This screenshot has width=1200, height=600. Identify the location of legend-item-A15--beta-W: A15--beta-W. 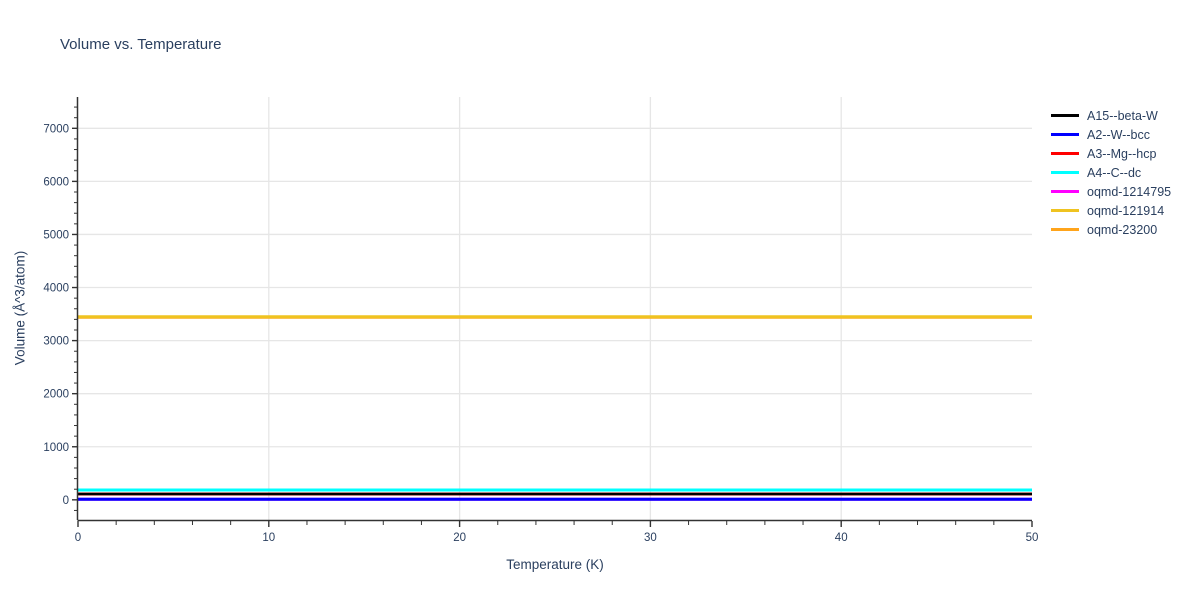
(1111, 115).